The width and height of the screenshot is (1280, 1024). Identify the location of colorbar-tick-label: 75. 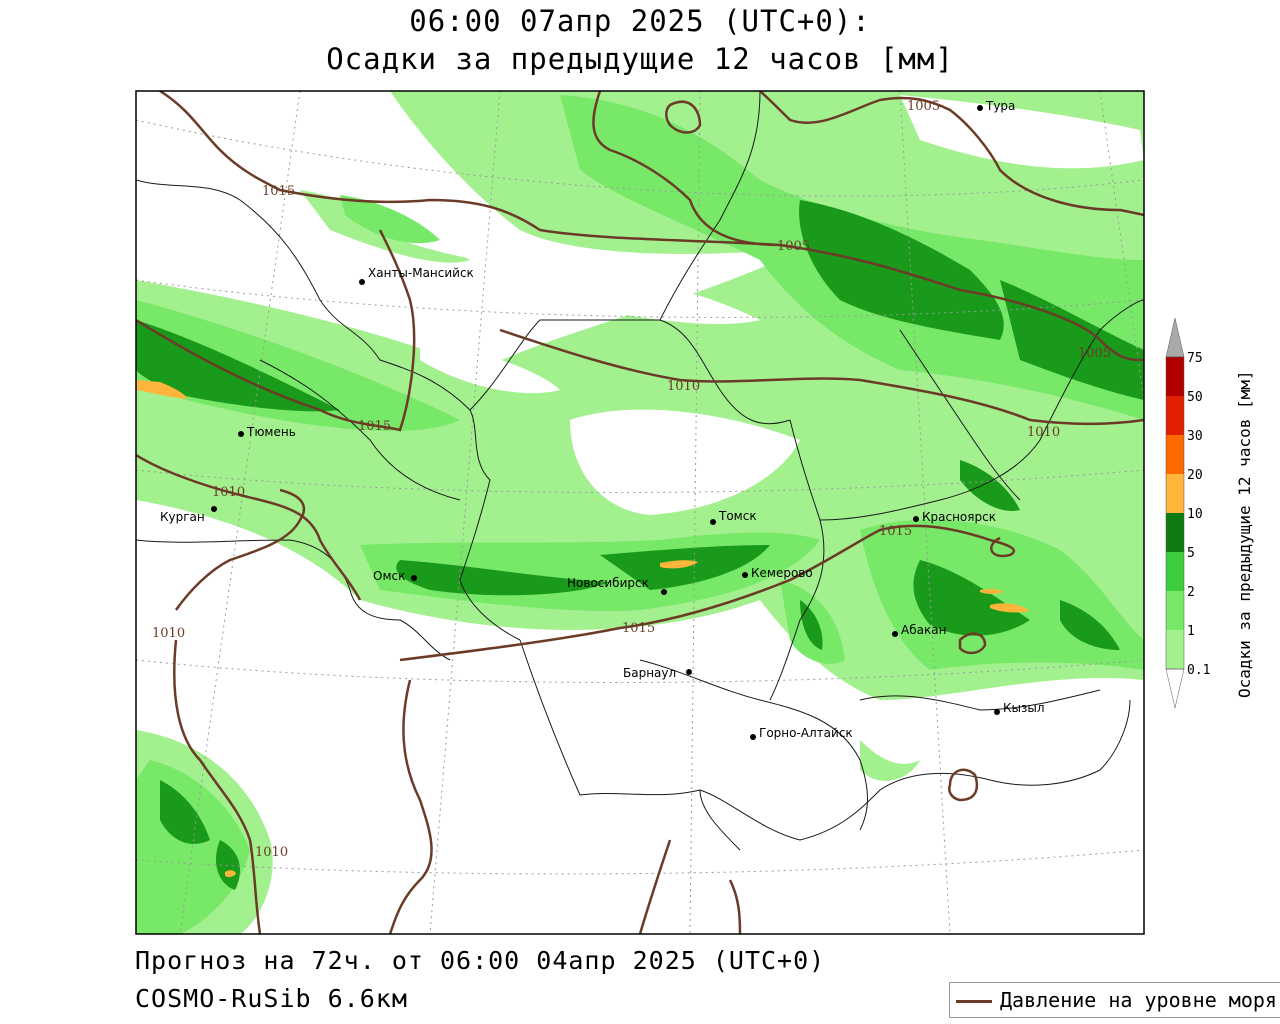
(1195, 358).